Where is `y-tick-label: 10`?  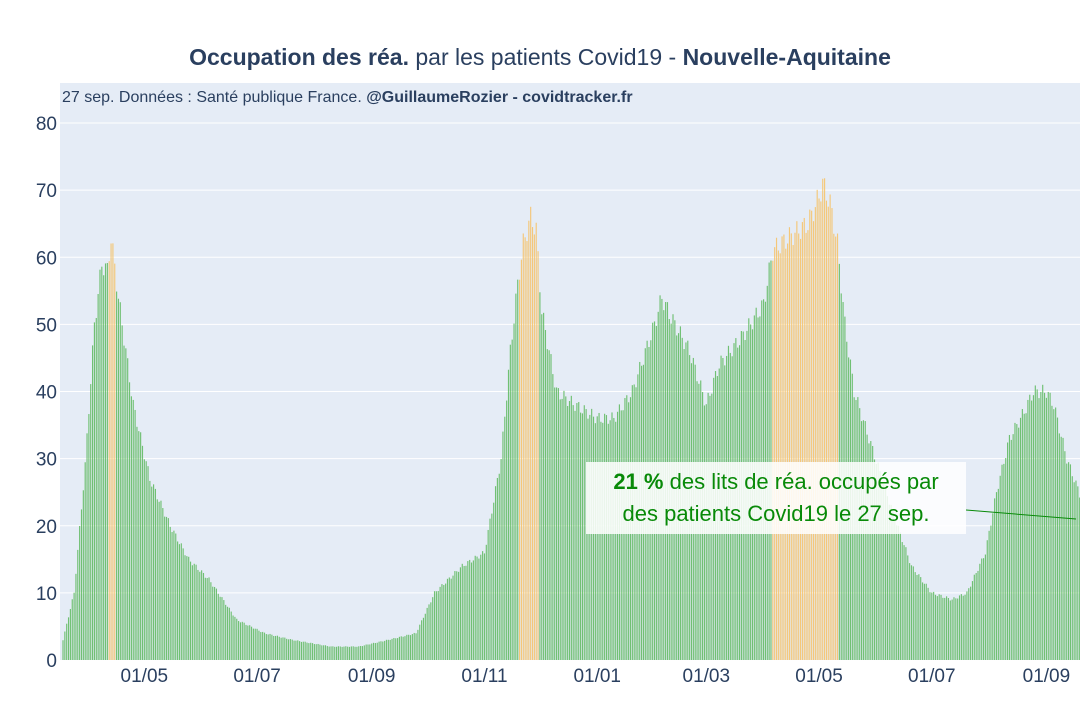 y-tick-label: 10 is located at coordinates (46, 594).